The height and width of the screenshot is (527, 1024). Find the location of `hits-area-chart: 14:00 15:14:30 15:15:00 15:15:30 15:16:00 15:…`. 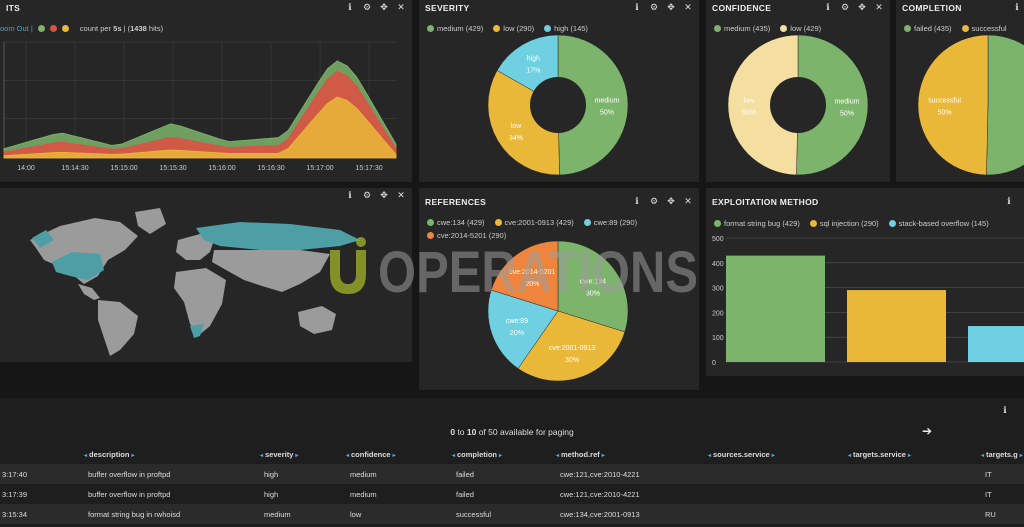

hits-area-chart: 14:00 15:14:30 15:15:00 15:15:30 15:16:00 15:… is located at coordinates (206, 108).